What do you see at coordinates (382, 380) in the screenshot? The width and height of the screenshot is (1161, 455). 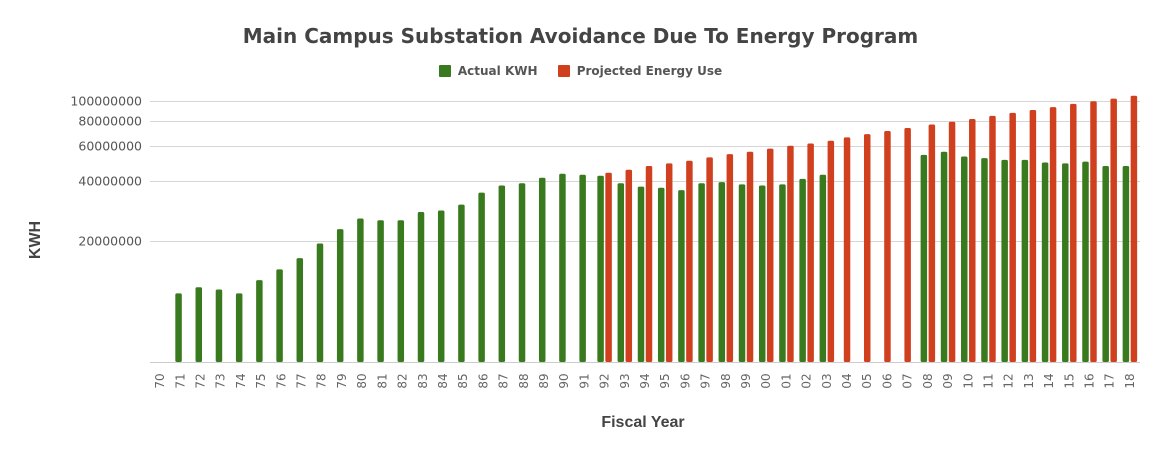 I see `x-tick-label: 81` at bounding box center [382, 380].